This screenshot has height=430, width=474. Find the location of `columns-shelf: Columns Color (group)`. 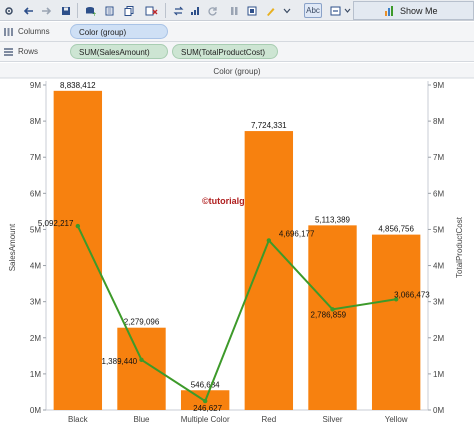

columns-shelf: Columns Color (group) is located at coordinates (237, 32).